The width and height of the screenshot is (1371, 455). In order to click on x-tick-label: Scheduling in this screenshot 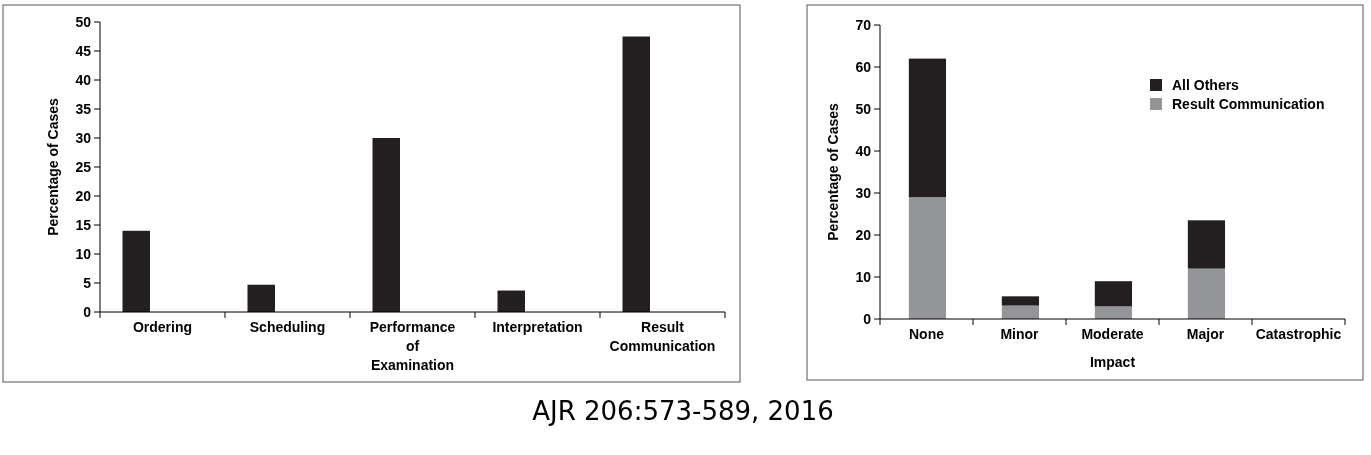, I will do `click(287, 327)`.